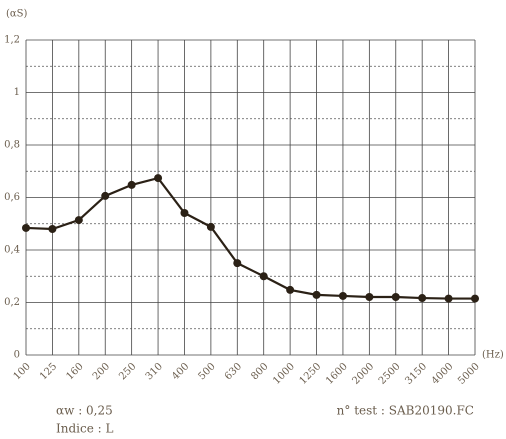 The image size is (506, 439). I want to click on x-tick-label: 125, so click(48, 371).